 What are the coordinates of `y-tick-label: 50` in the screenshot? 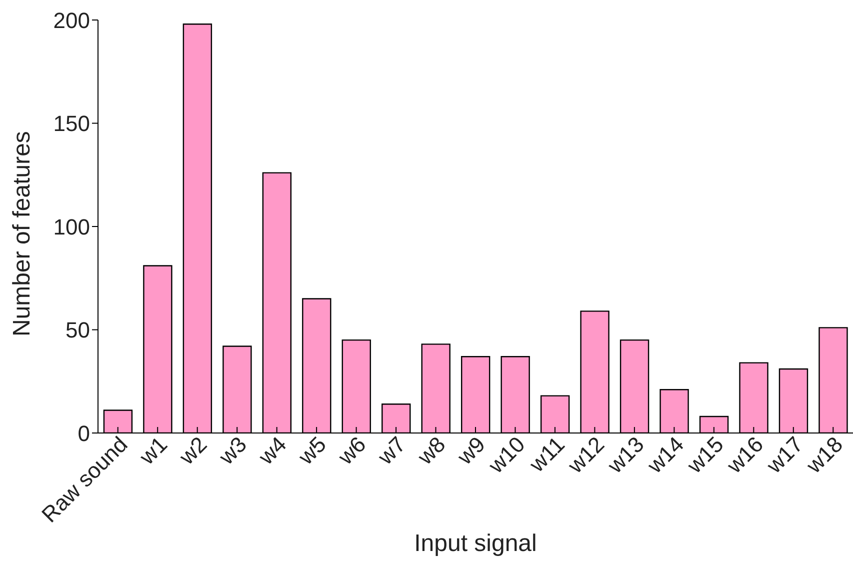 It's located at (78, 330).